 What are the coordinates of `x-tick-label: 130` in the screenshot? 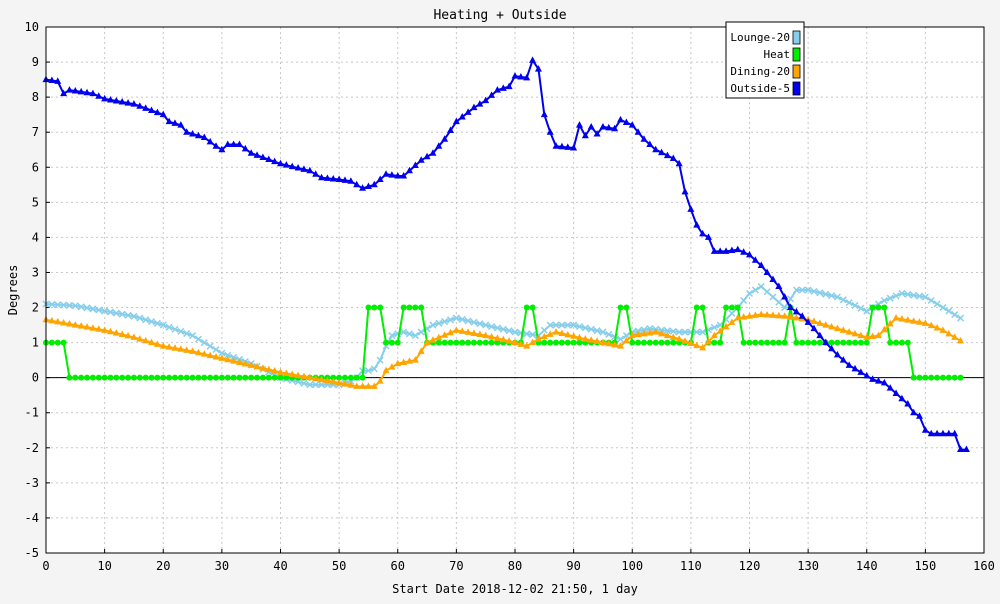 It's located at (808, 566).